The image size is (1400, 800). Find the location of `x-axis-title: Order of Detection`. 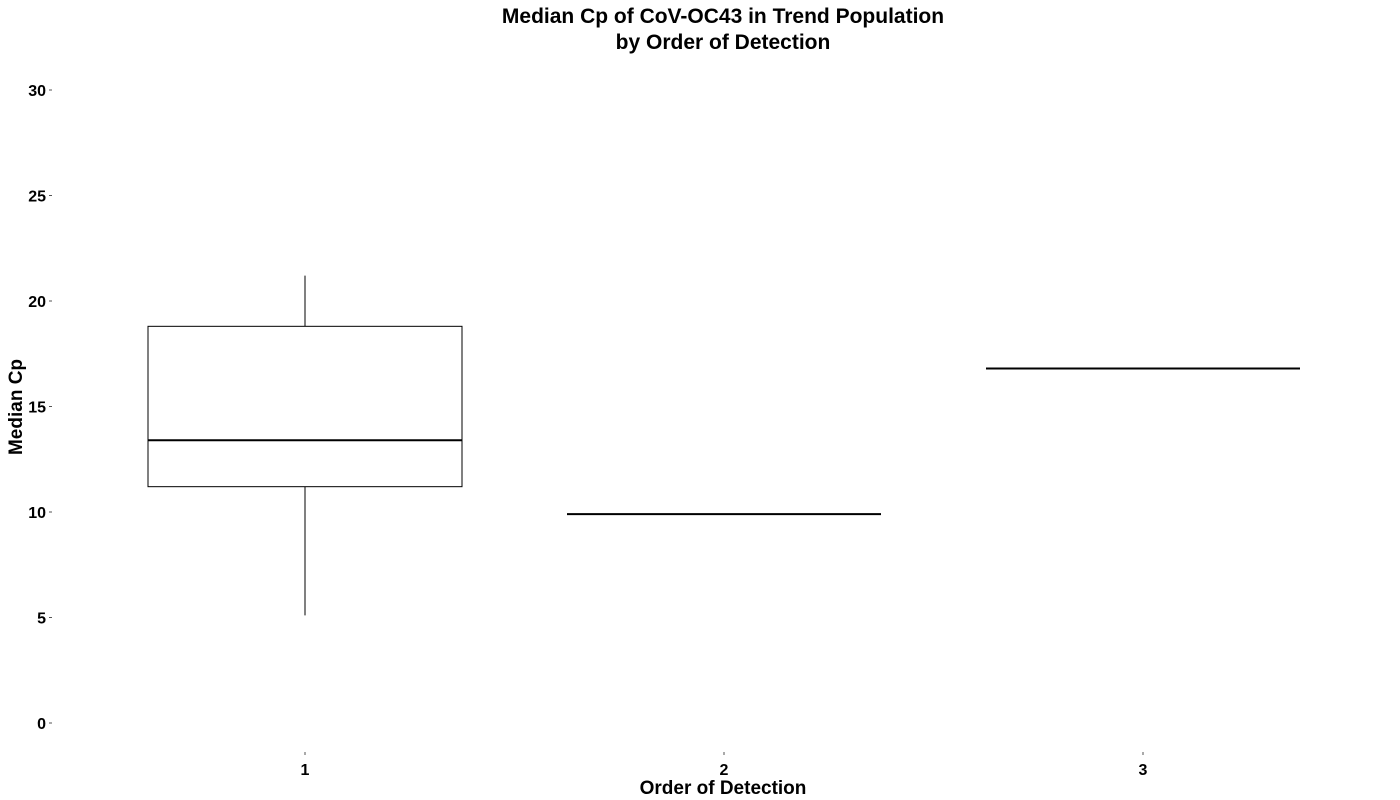

x-axis-title: Order of Detection is located at coordinates (723, 788).